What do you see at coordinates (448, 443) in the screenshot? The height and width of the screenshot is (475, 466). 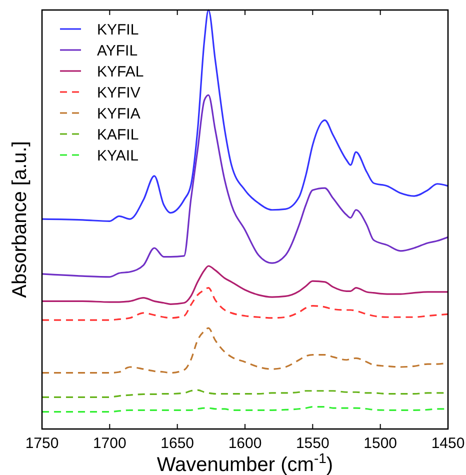 I see `x-tick-label: 1450` at bounding box center [448, 443].